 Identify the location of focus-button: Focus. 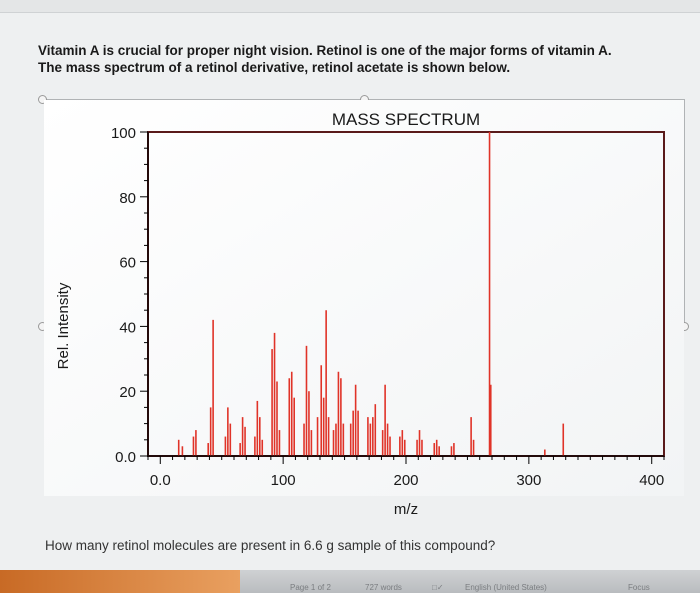
(639, 587).